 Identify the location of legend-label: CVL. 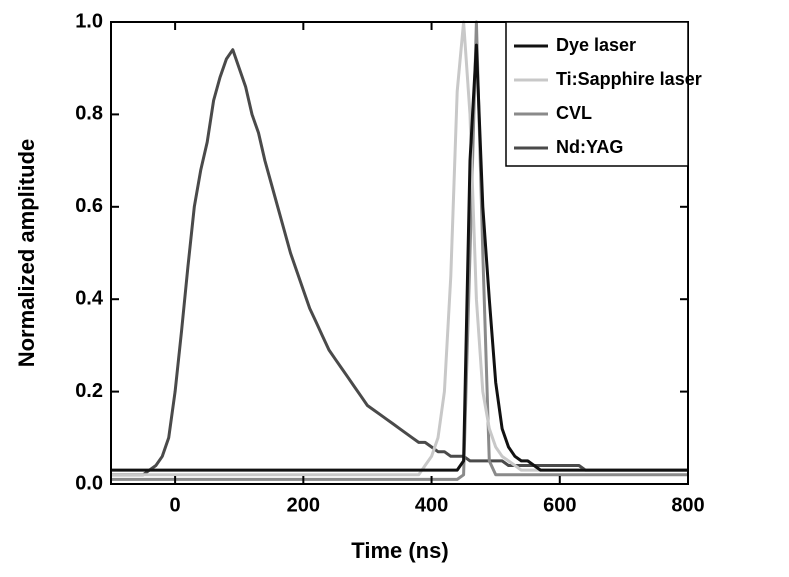
(574, 113).